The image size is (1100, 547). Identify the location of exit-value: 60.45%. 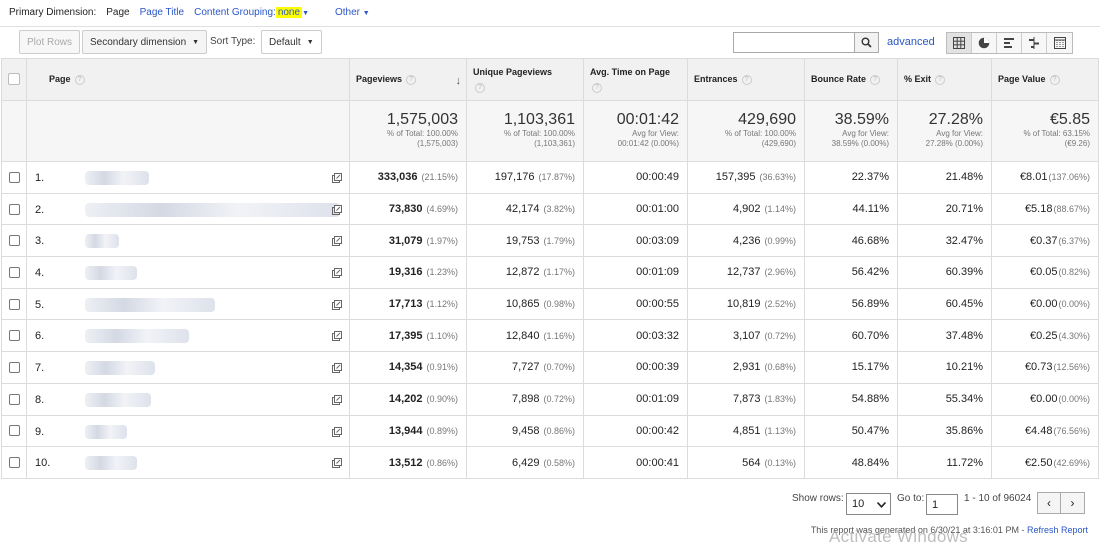
(964, 304).